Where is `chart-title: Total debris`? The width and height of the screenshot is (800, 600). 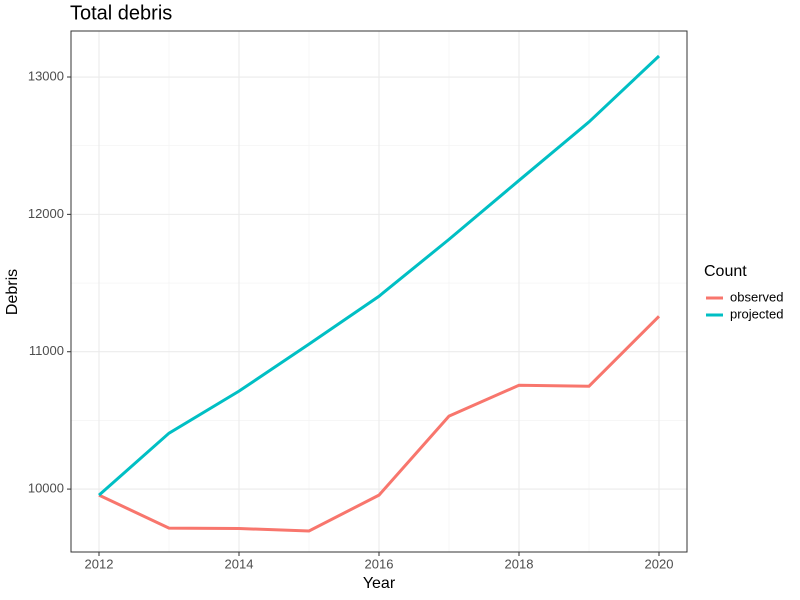
chart-title: Total debris is located at coordinates (121, 13).